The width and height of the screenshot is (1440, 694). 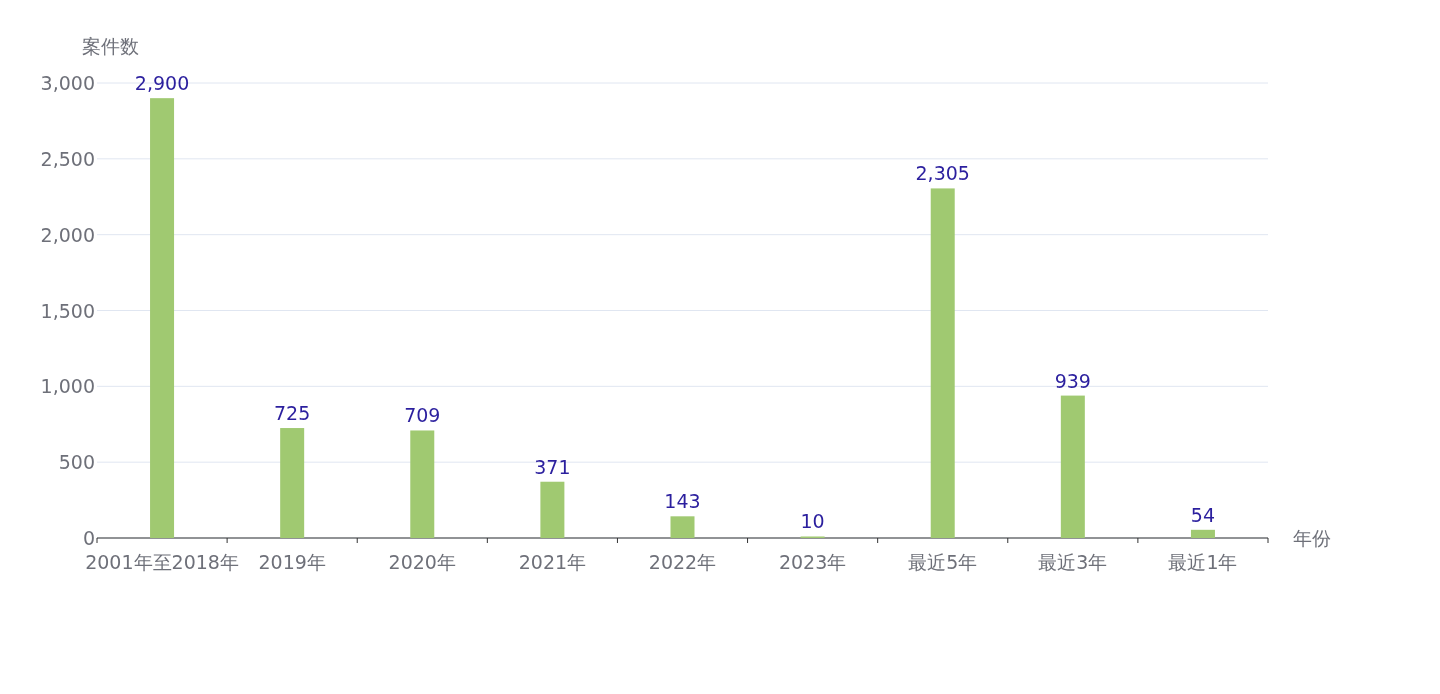 I want to click on data-label: 10, so click(x=812, y=521).